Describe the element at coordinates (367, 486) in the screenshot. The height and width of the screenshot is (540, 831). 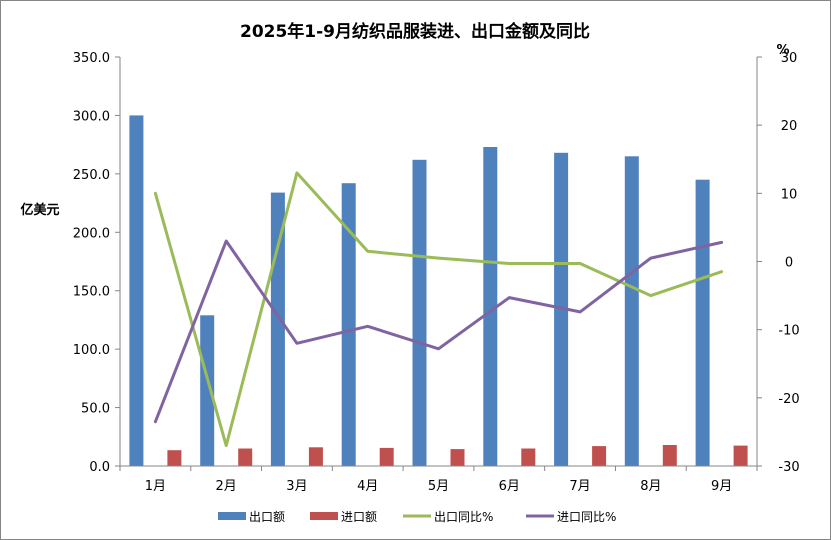
I see `x-tick-label-4: 4月` at that location.